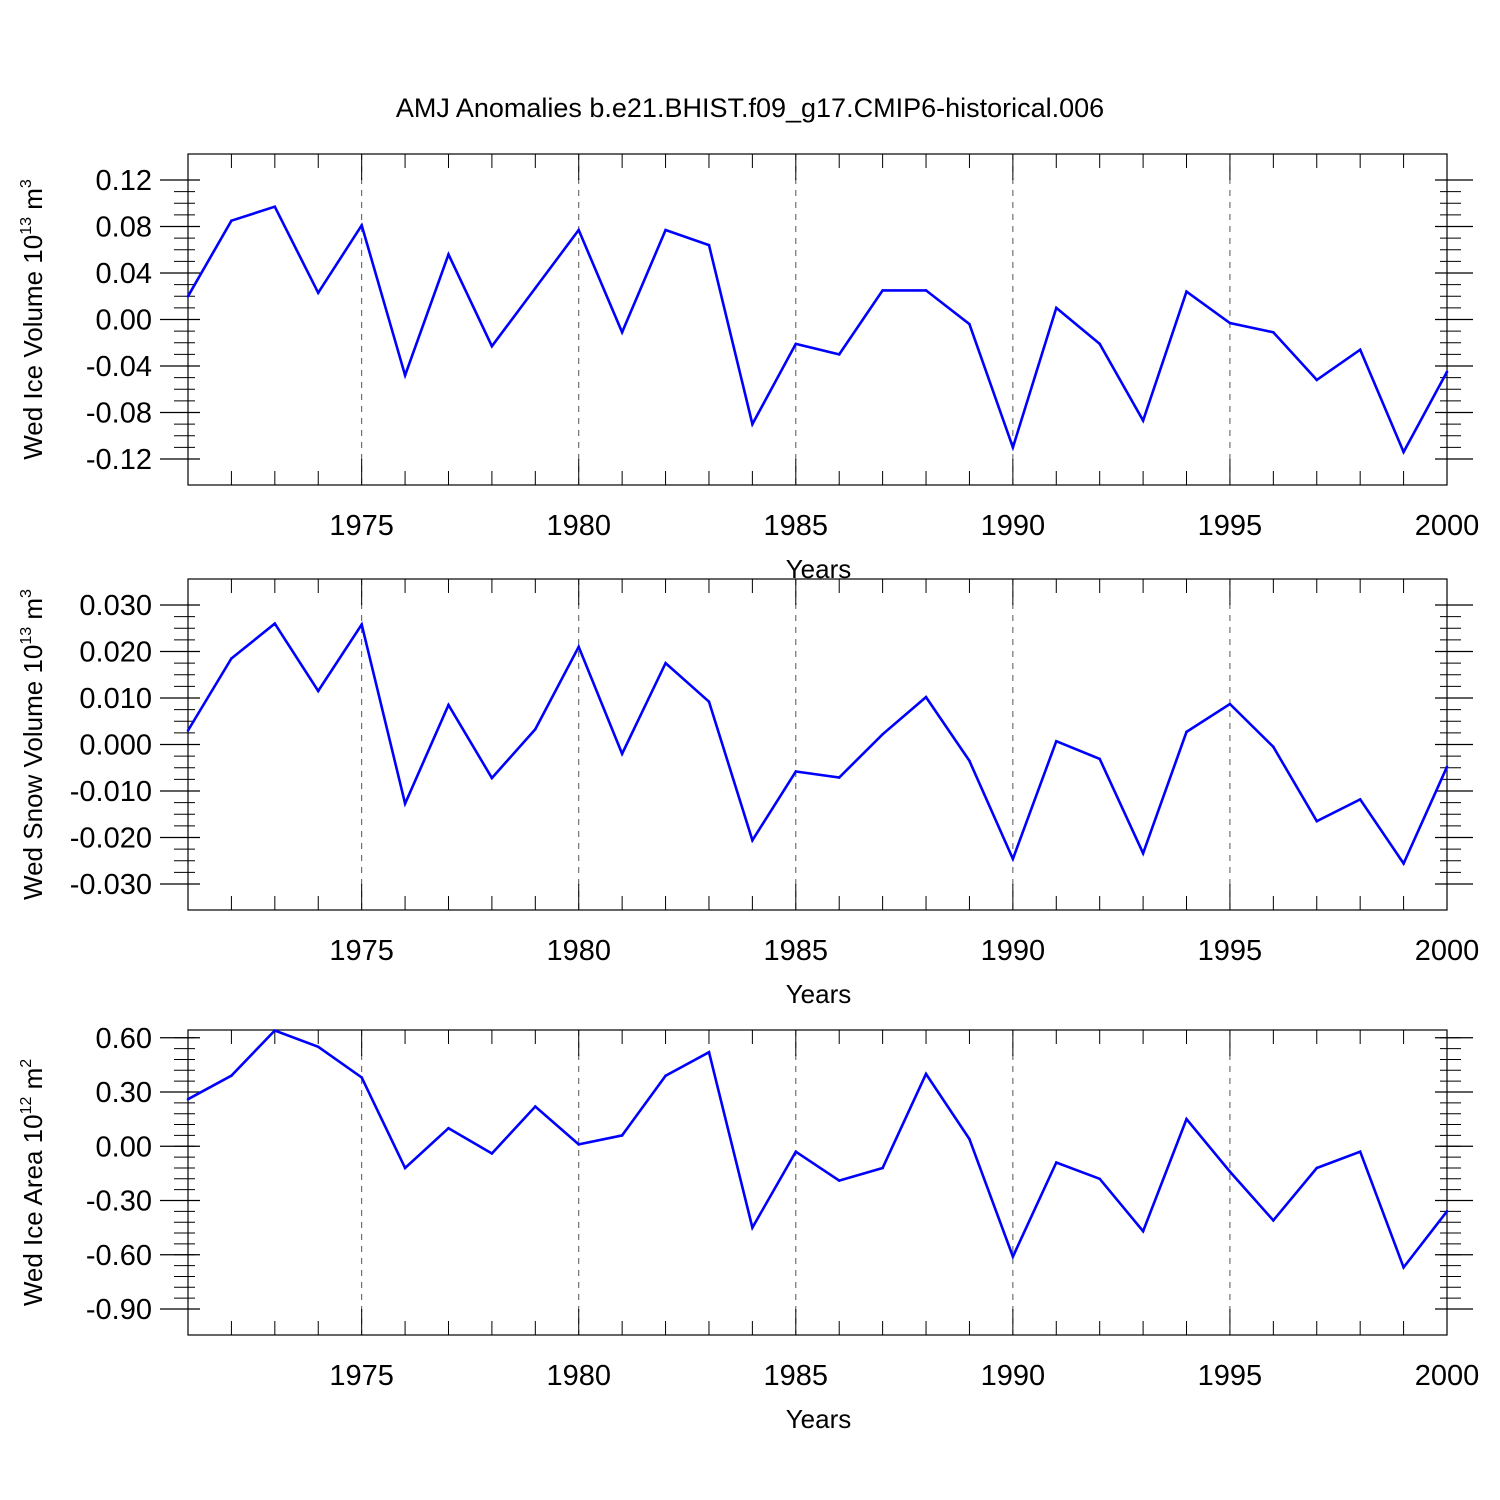  Describe the element at coordinates (119, 460) in the screenshot. I see `y-tick-label: -0.12` at that location.